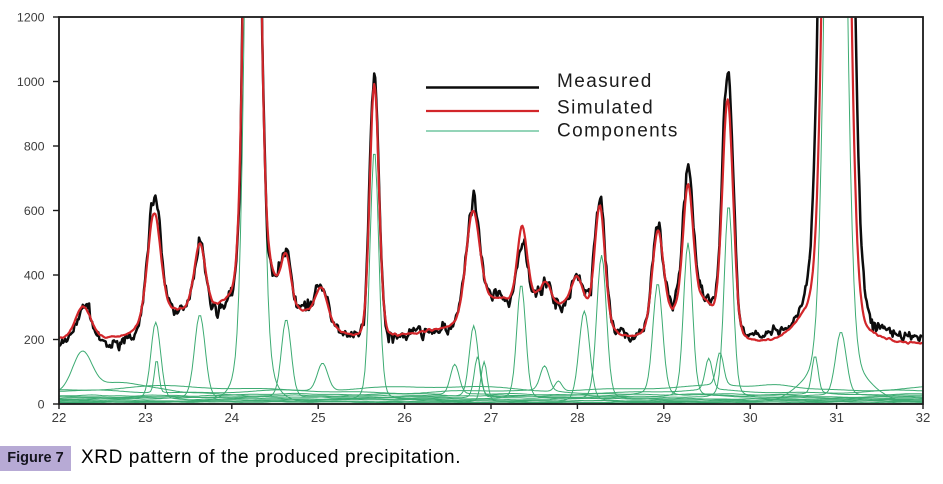 This screenshot has height=484, width=943. What do you see at coordinates (605, 81) in the screenshot?
I see `svg-text: Measured` at bounding box center [605, 81].